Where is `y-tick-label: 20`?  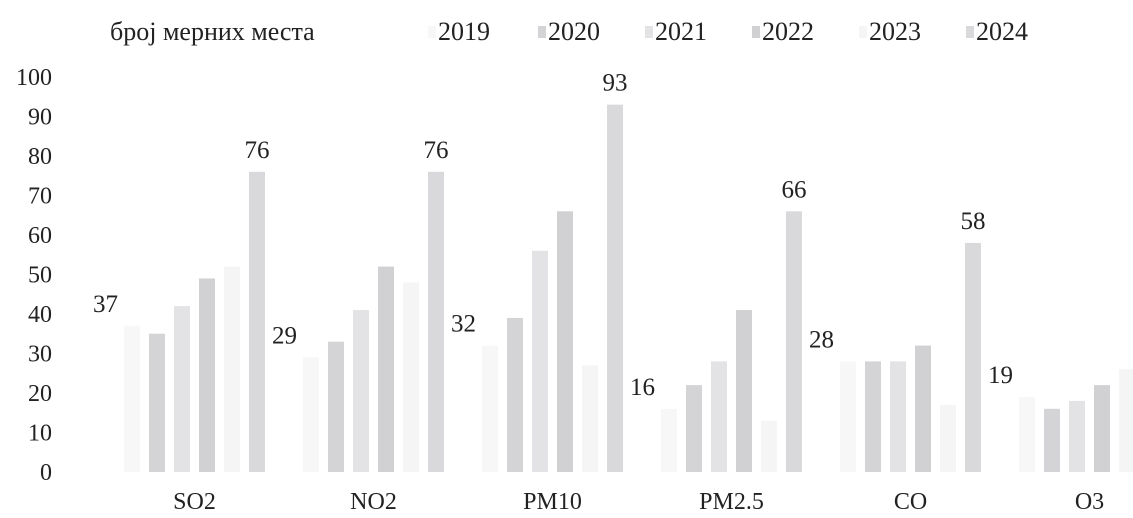
y-tick-label: 20 is located at coordinates (40, 394).